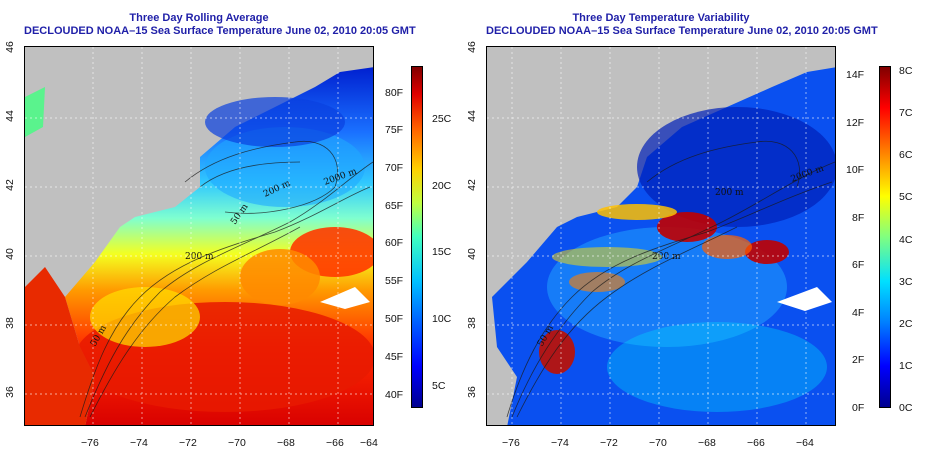 This screenshot has width=950, height=475. I want to click on right-lon-tick: −76, so click(511, 443).